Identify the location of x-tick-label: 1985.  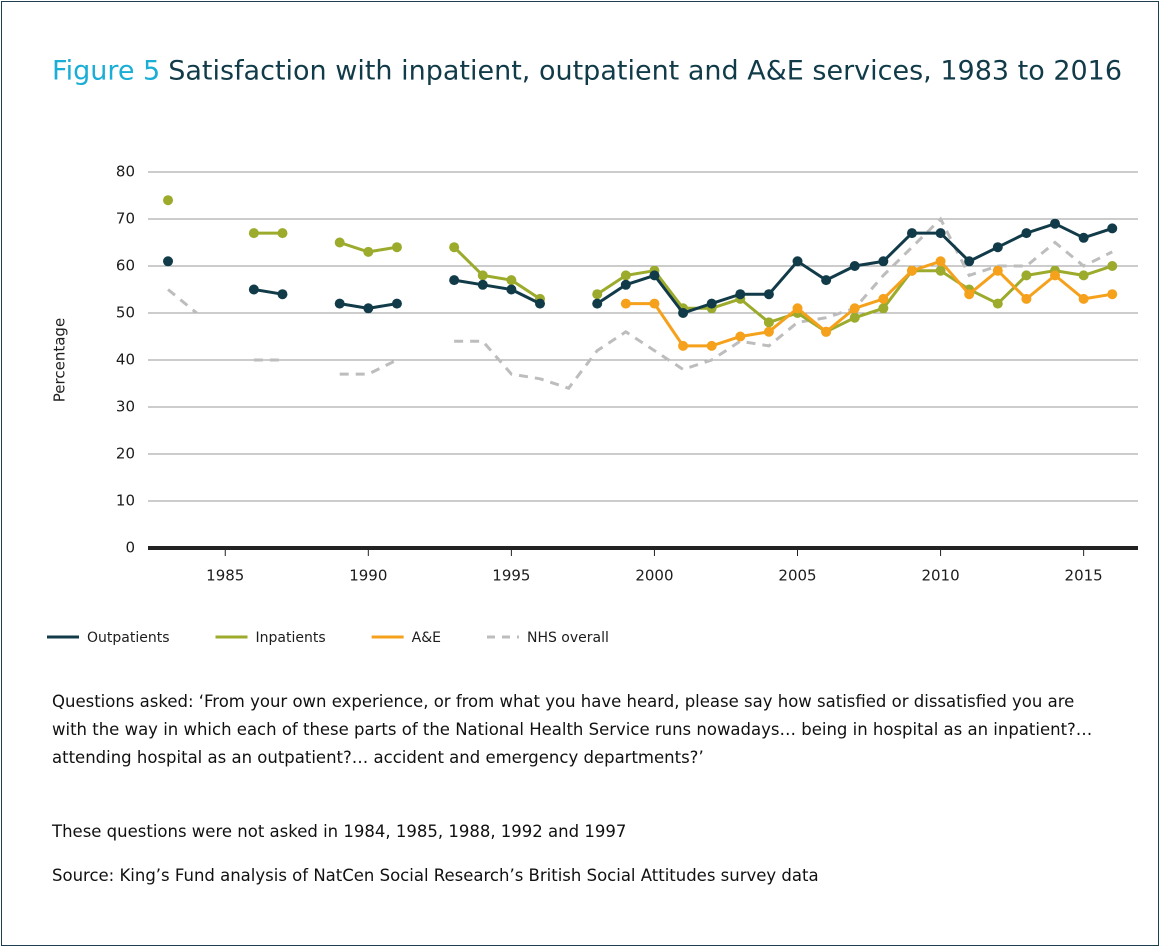
(225, 576).